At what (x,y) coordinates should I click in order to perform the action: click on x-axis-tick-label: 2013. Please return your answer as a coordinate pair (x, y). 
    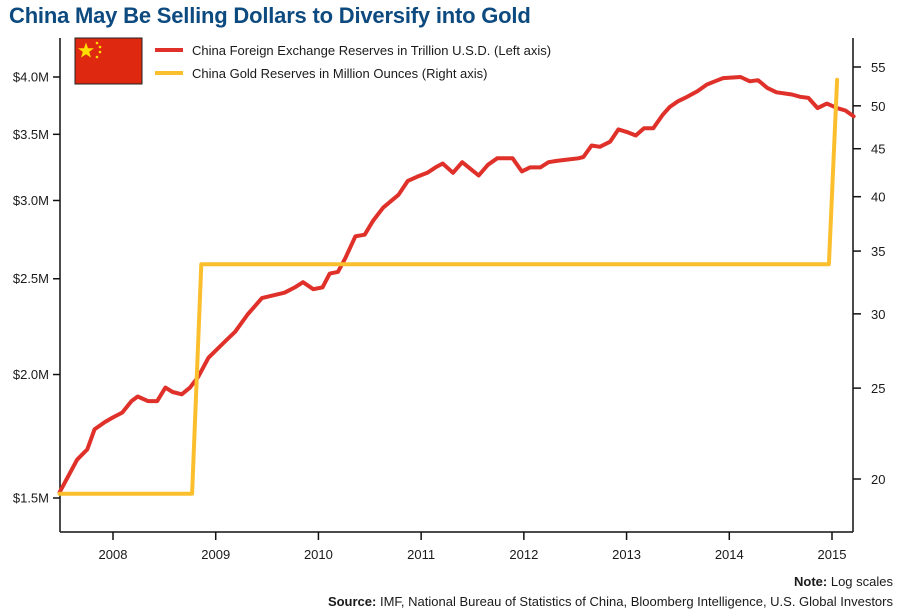
    Looking at the image, I should click on (626, 554).